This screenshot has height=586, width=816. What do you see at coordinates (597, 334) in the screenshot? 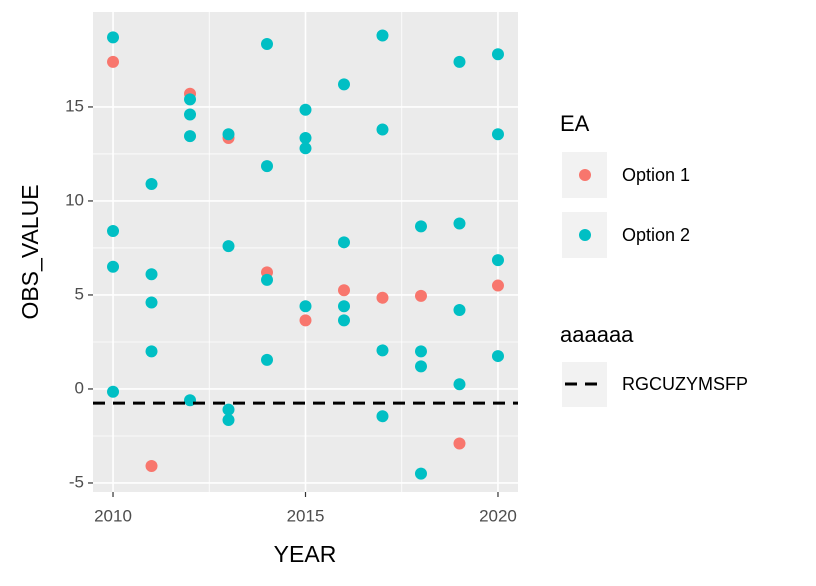
I see `legend-title: aaaaaa` at bounding box center [597, 334].